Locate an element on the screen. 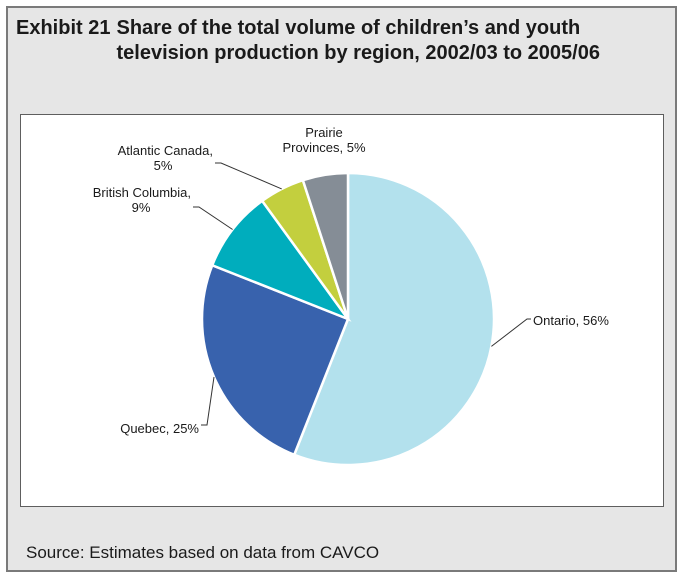 The width and height of the screenshot is (686, 580). leader-line-quebec is located at coordinates (208, 401).